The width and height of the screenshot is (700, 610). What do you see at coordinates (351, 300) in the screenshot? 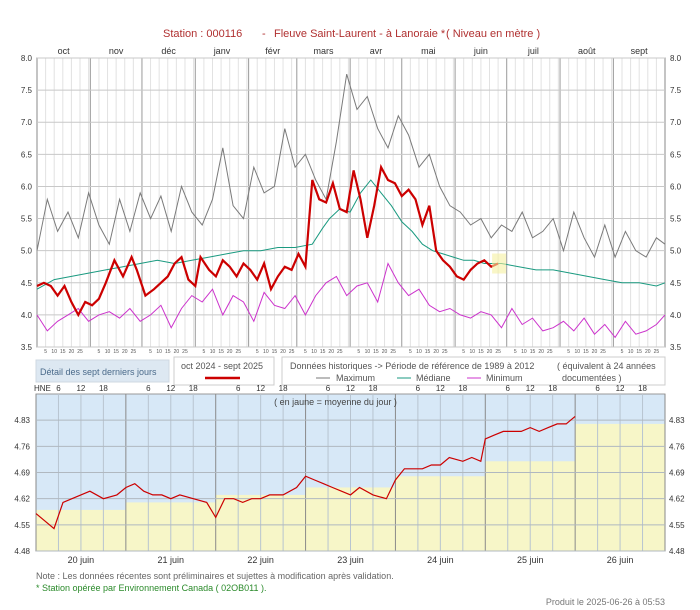
I see `series-minimum` at bounding box center [351, 300].